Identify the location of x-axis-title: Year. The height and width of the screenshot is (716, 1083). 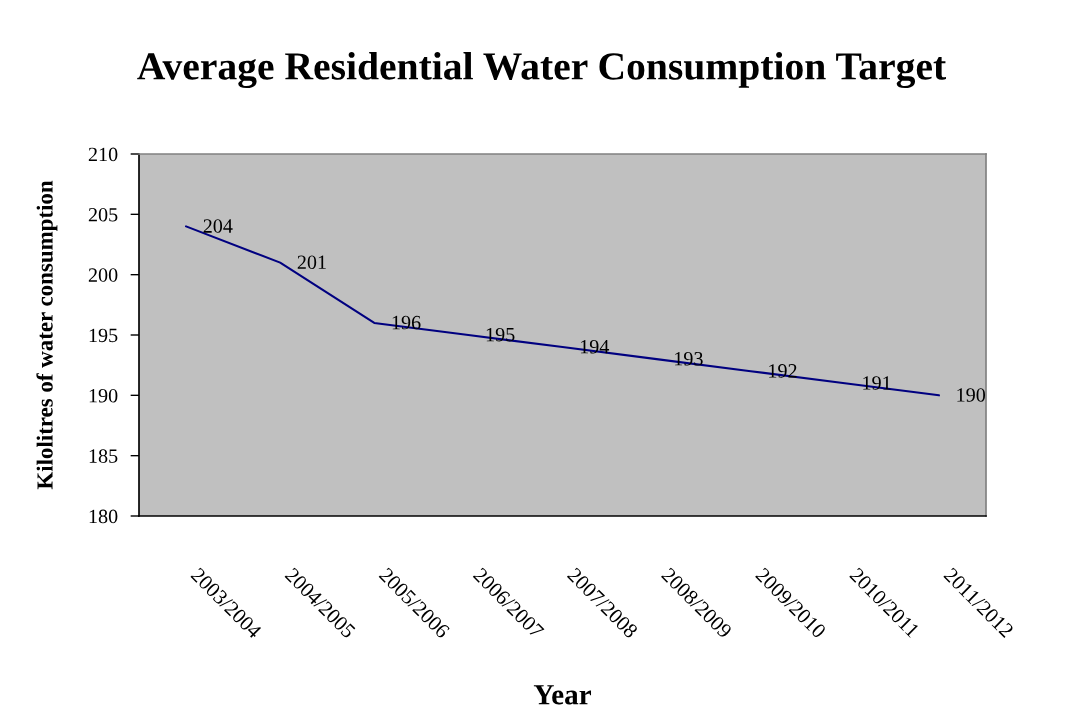
(562, 695).